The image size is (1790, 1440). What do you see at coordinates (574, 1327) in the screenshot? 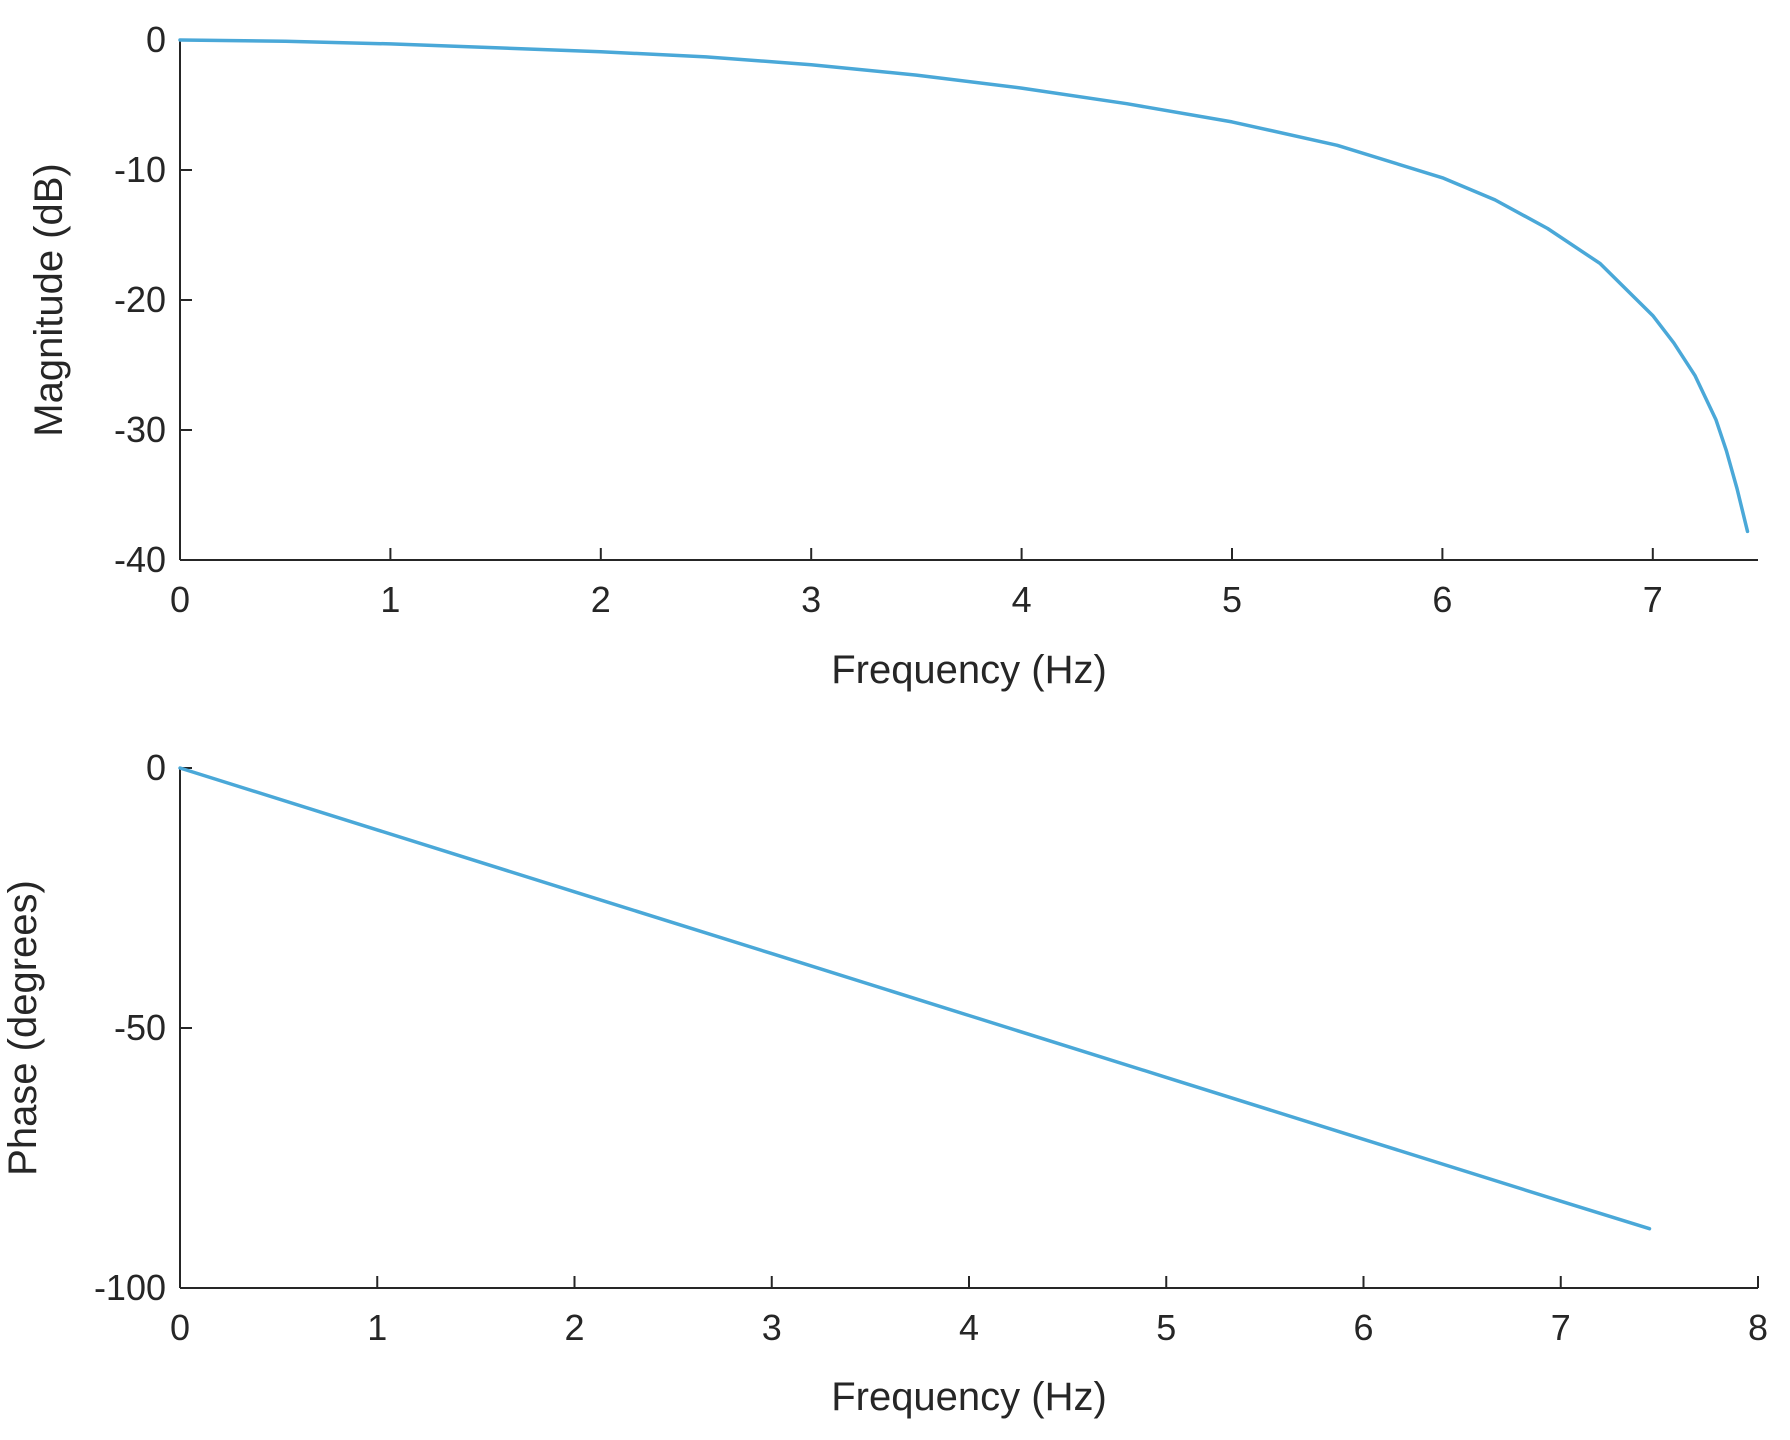
I see `phase-x-tick-label: 2` at bounding box center [574, 1327].